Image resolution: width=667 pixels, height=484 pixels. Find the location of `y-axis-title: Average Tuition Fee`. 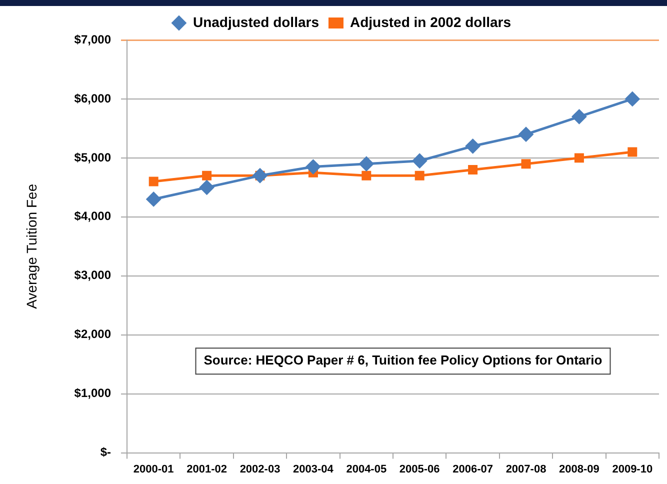

y-axis-title: Average Tuition Fee is located at coordinates (31, 246).